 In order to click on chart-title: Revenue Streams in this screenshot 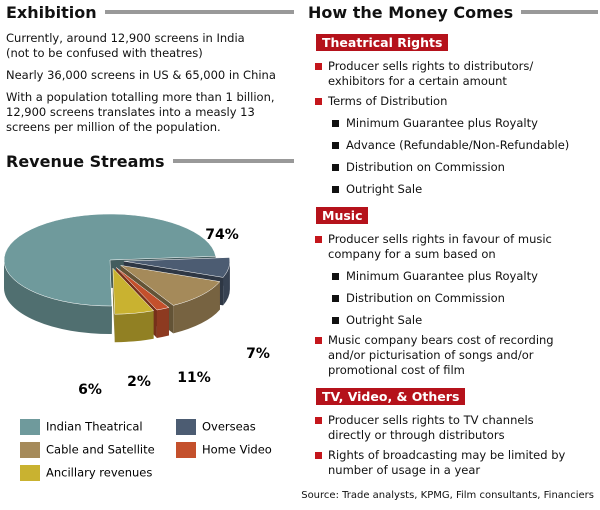, I will do `click(85, 161)`.